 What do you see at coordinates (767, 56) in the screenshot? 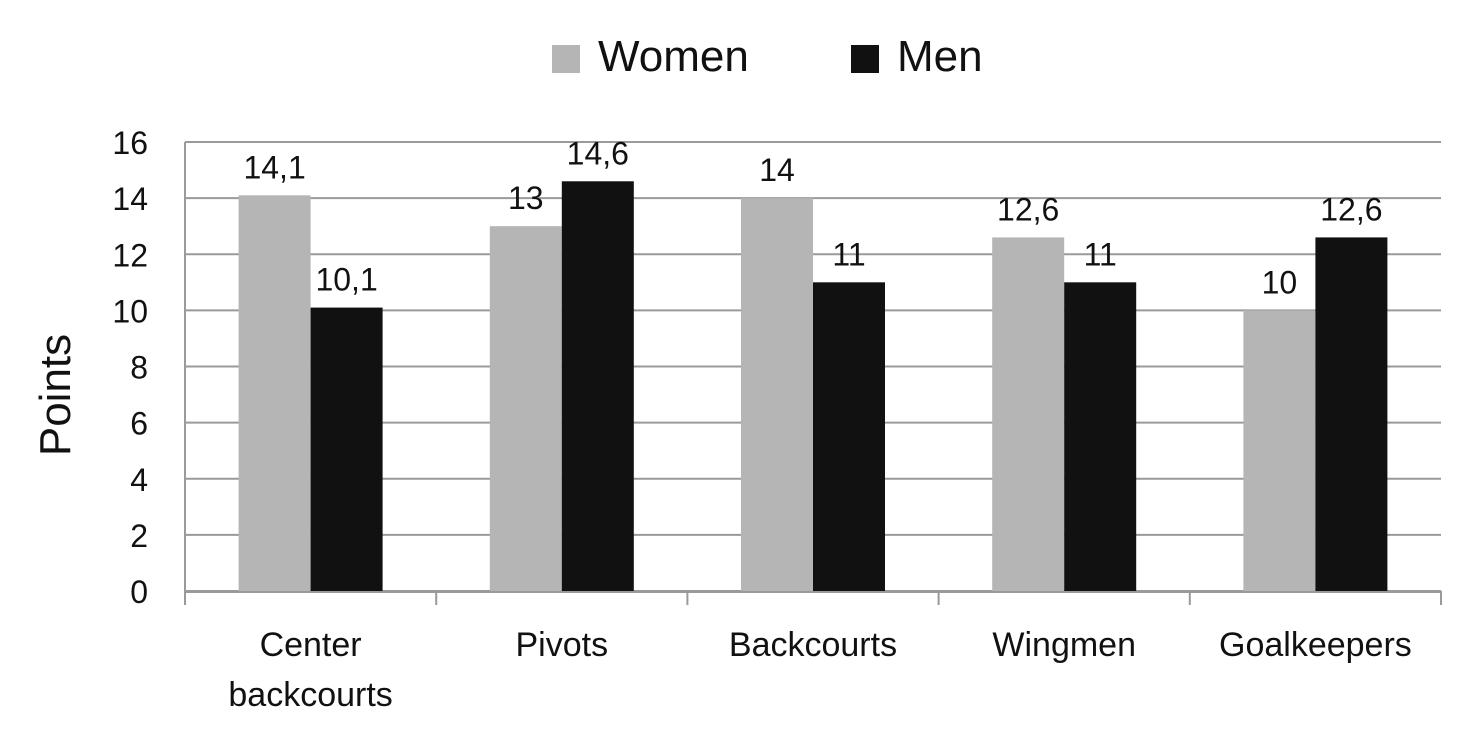
I see `legend: Women Men` at bounding box center [767, 56].